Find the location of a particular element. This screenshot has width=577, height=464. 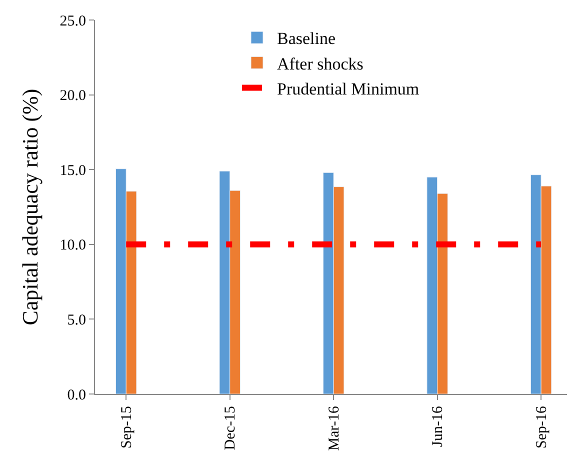

y-axis-title: Capital adequacy ratio (%) is located at coordinates (30, 207).